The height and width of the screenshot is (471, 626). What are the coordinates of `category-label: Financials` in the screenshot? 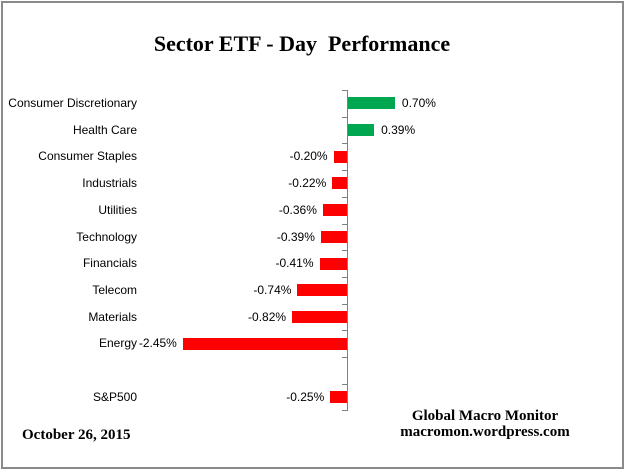 It's located at (109, 263).